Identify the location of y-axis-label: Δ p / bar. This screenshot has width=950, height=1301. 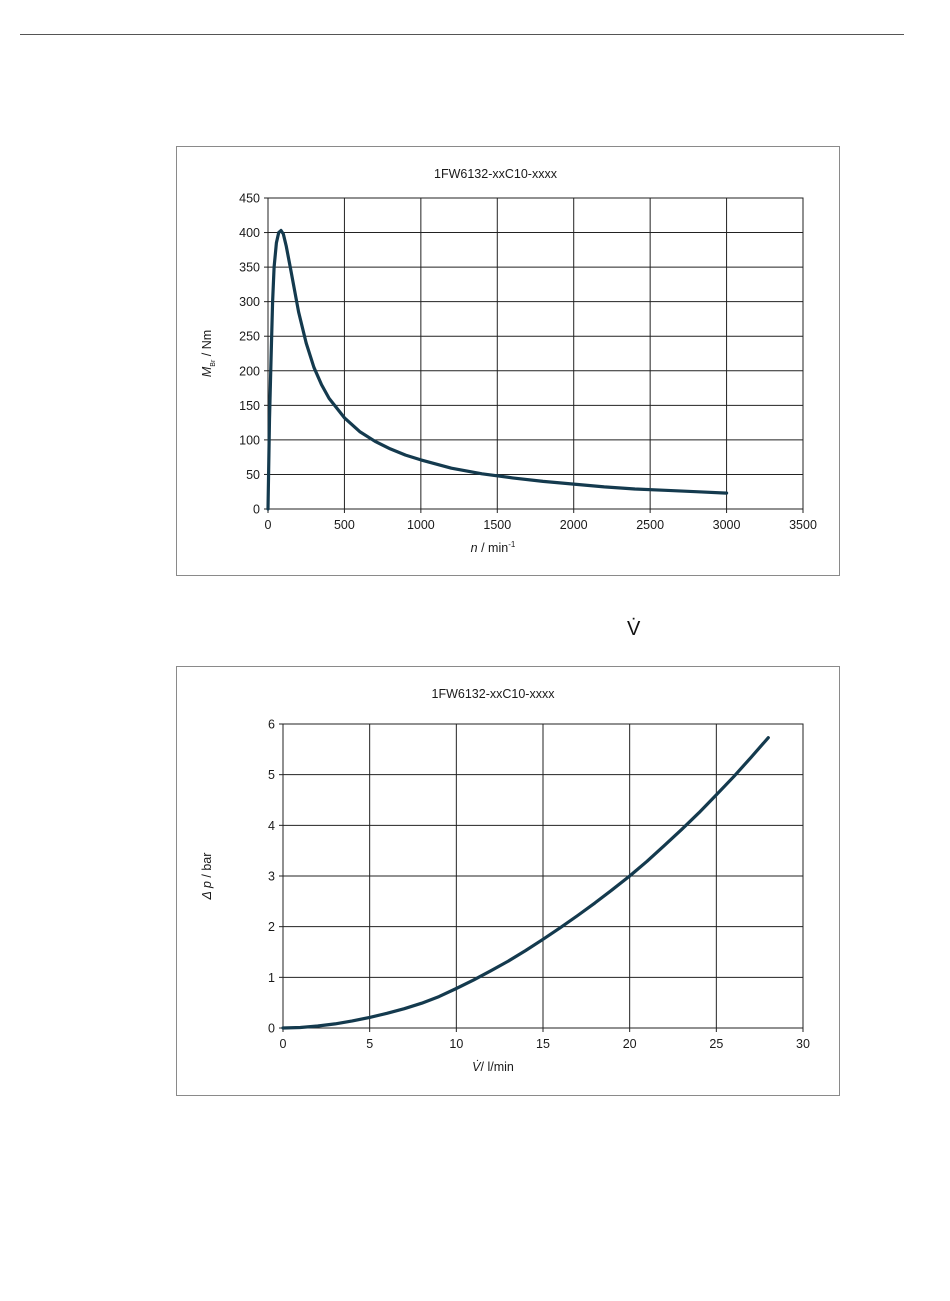
(207, 877).